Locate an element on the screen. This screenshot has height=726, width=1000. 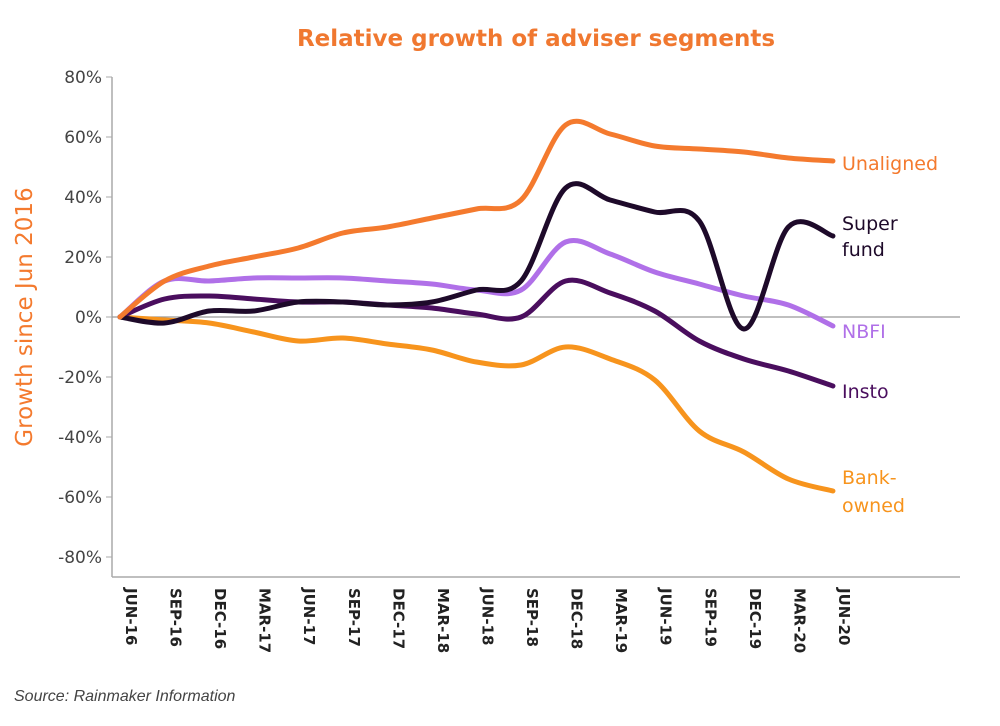
y-axis-label: Growth since Jun 2016 is located at coordinates (25, 316).